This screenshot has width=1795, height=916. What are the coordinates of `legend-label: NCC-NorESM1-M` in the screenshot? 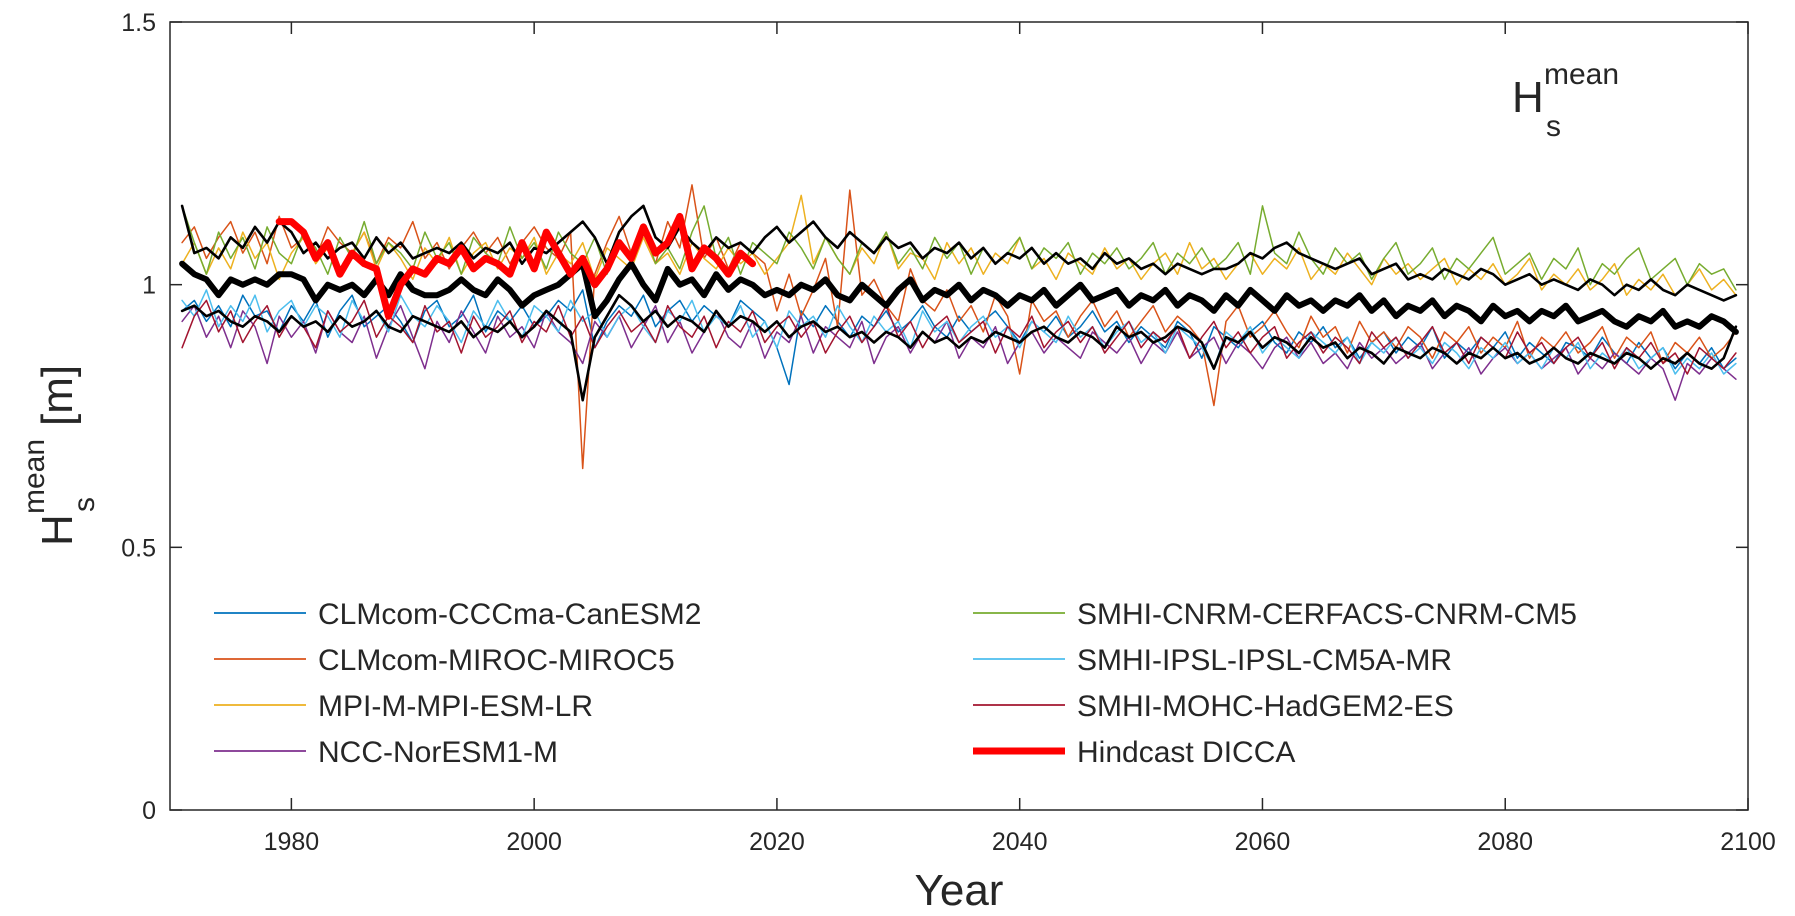 It's located at (438, 752).